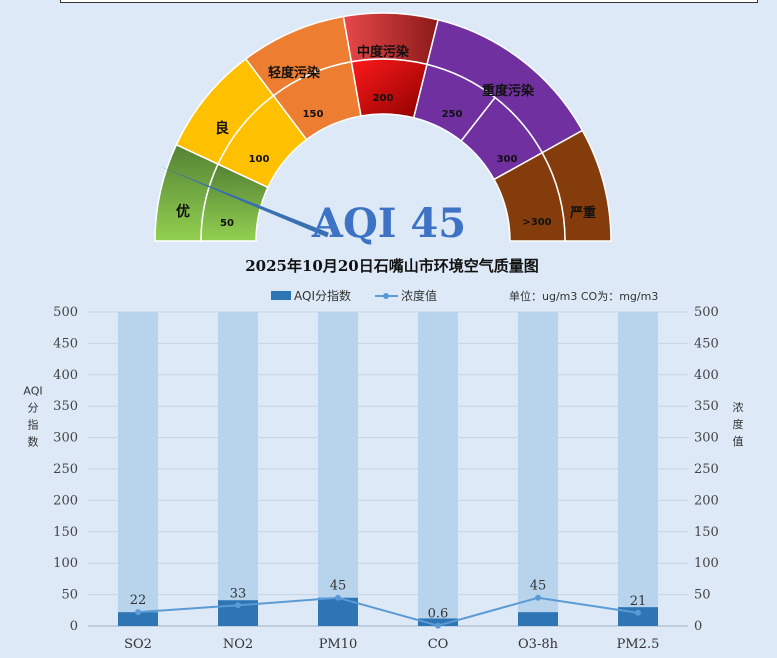  What do you see at coordinates (438, 614) in the screenshot?
I see `data-label: 0.6` at bounding box center [438, 614].